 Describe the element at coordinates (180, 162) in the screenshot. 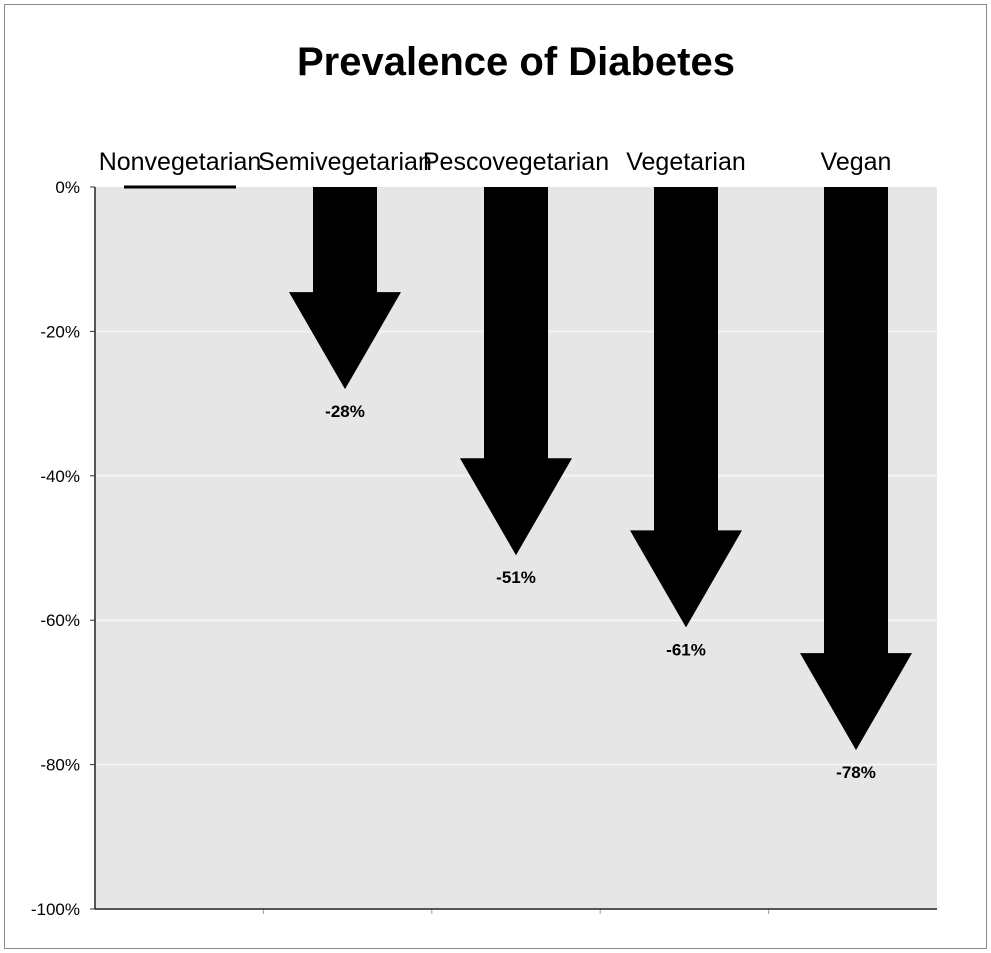

I see `category-label: Nonvegetarian` at that location.